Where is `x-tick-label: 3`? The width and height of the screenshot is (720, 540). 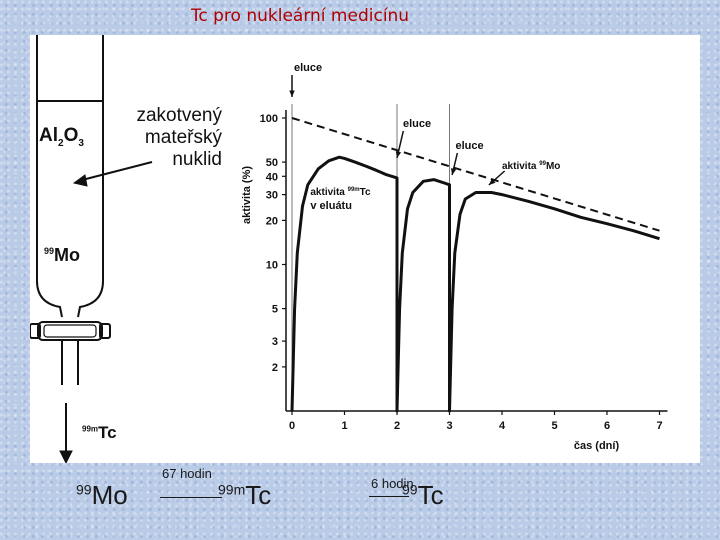 x-tick-label: 3 is located at coordinates (449, 426).